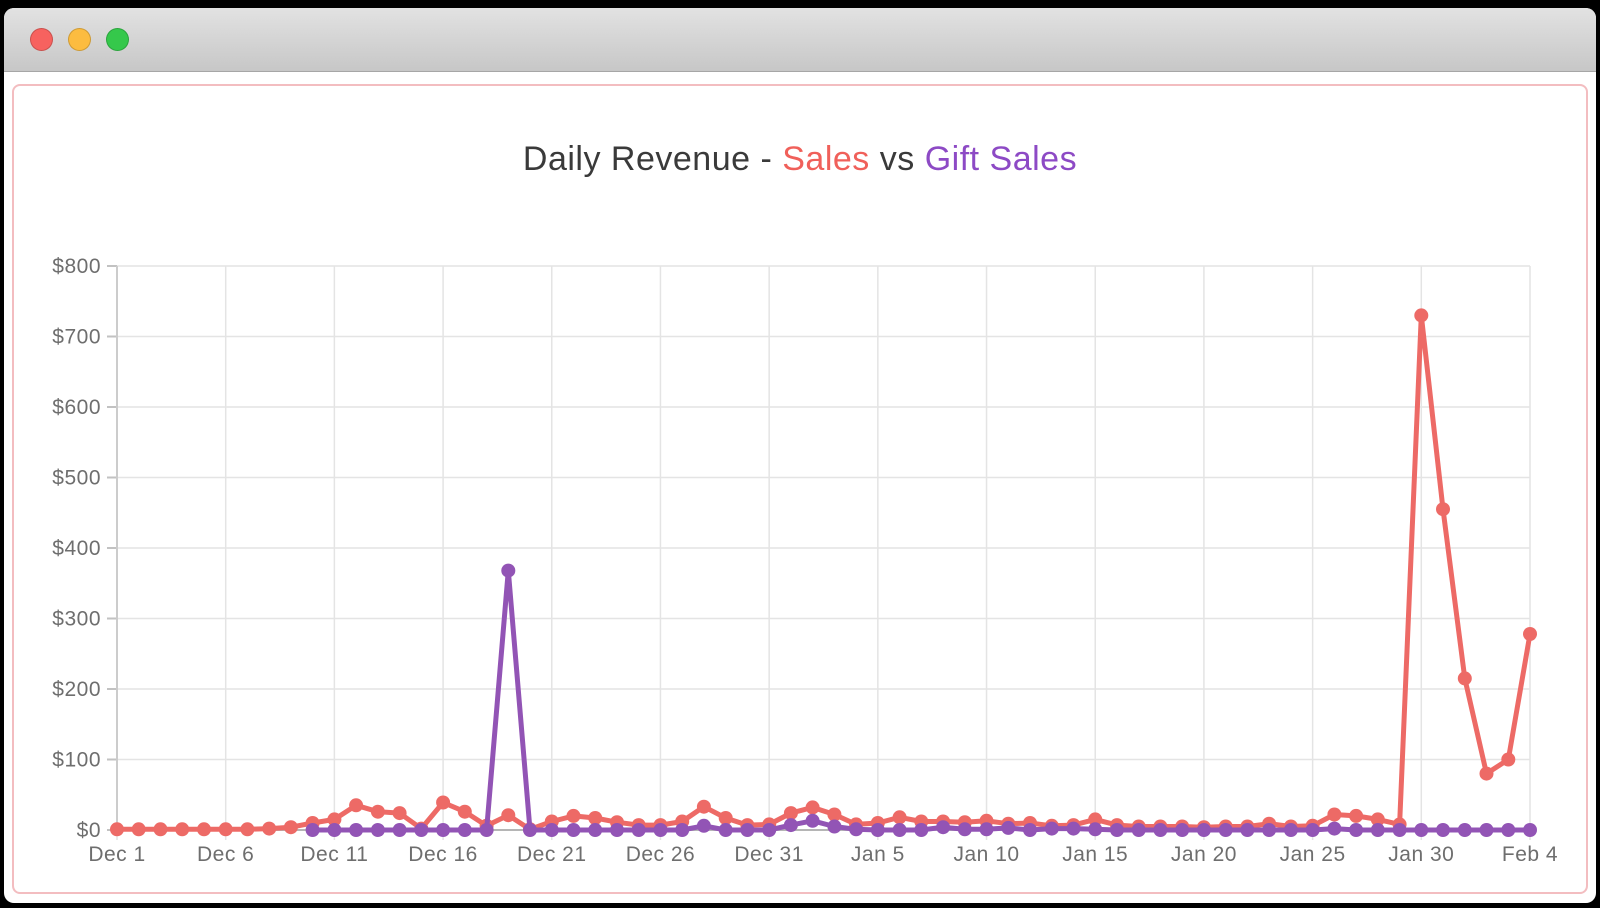 This screenshot has width=1600, height=908. I want to click on chart-title-sales-legend: Sales, so click(826, 159).